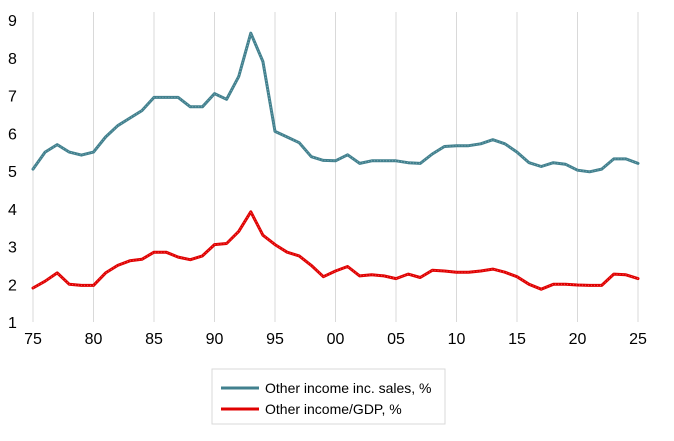  I want to click on x-axis: 75 80 85 90 95 00 05 10 15 20 25, so click(335, 339).